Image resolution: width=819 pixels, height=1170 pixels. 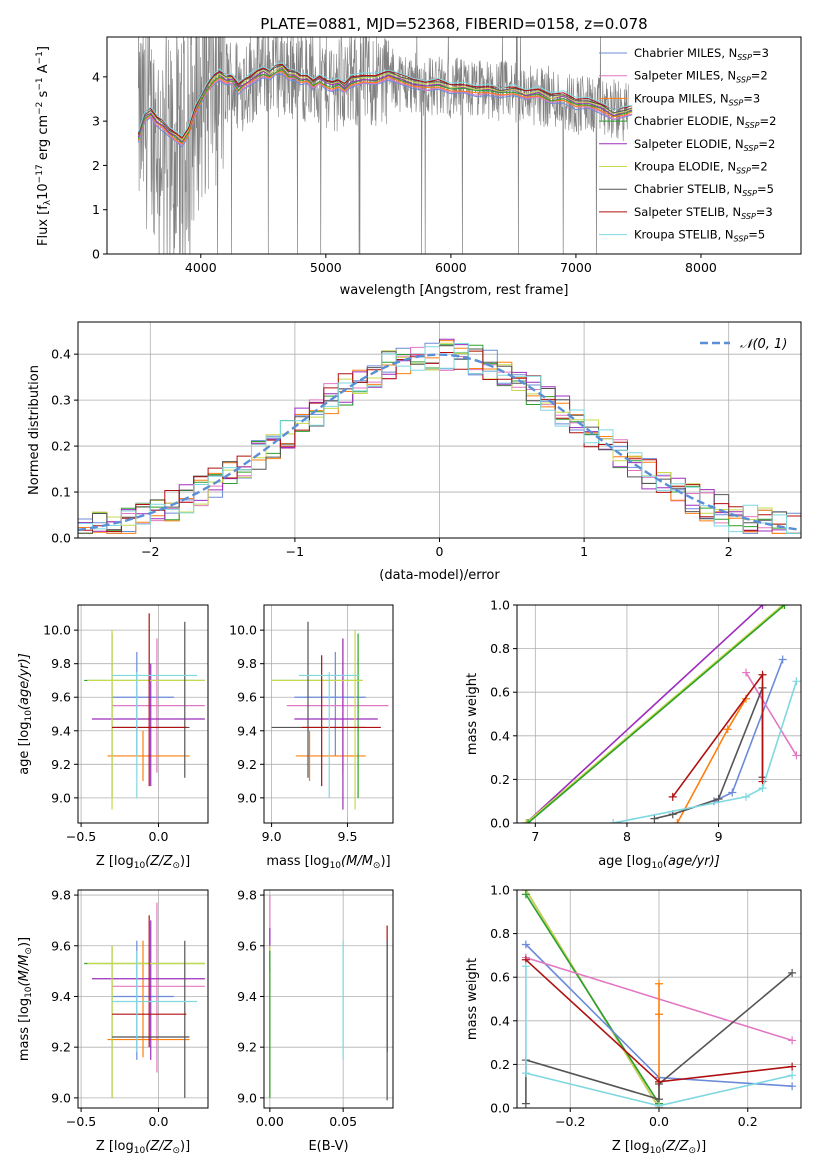 What do you see at coordinates (535, 836) in the screenshot?
I see `x-tick-label: 7` at bounding box center [535, 836].